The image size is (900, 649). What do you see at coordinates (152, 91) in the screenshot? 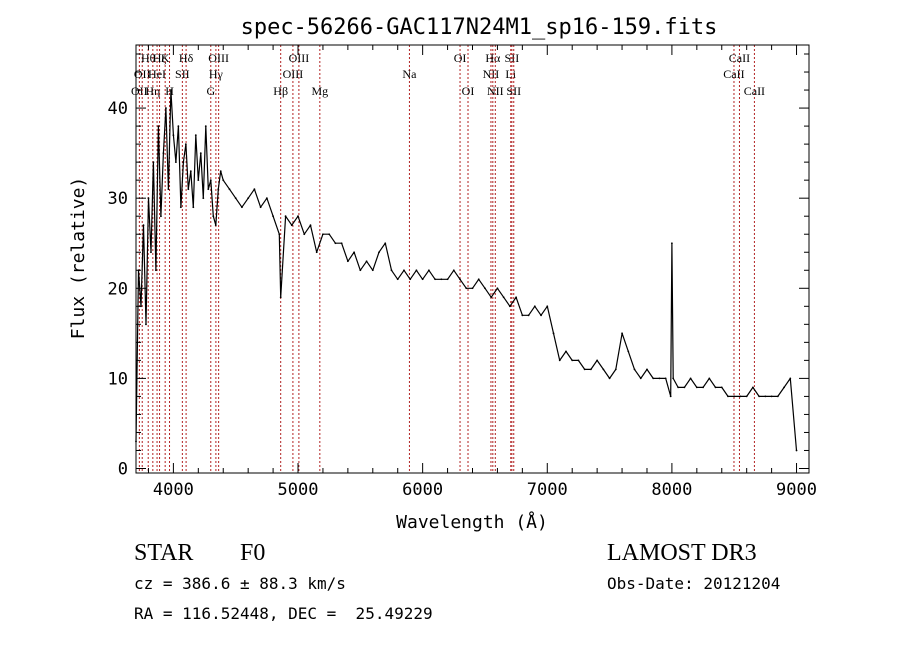
I see `spectral-line-label: Hη` at bounding box center [152, 91].